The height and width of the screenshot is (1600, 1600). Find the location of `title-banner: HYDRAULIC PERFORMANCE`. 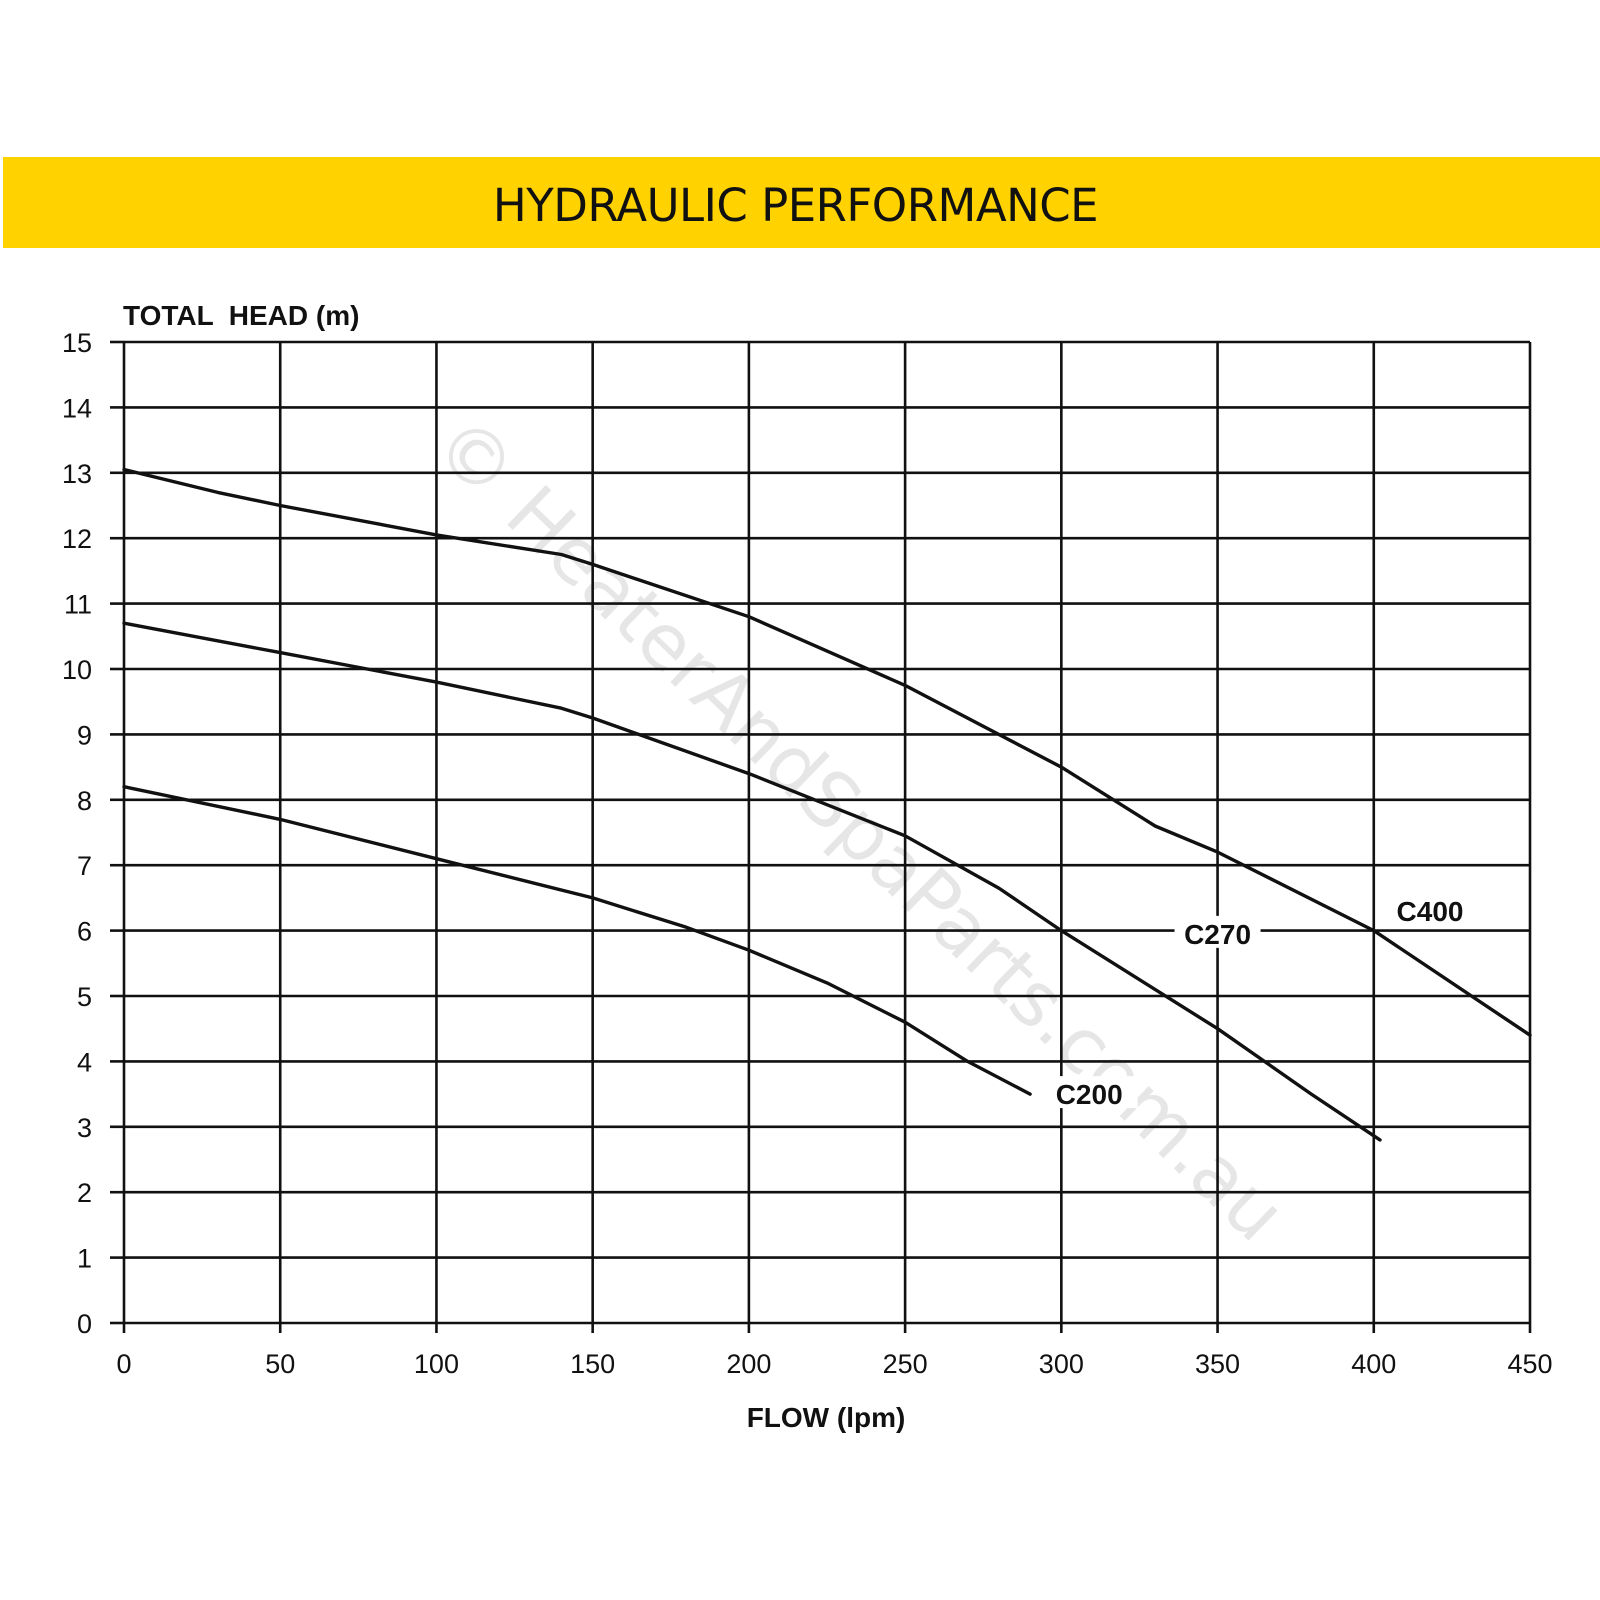

title-banner: HYDRAULIC PERFORMANCE is located at coordinates (801, 202).